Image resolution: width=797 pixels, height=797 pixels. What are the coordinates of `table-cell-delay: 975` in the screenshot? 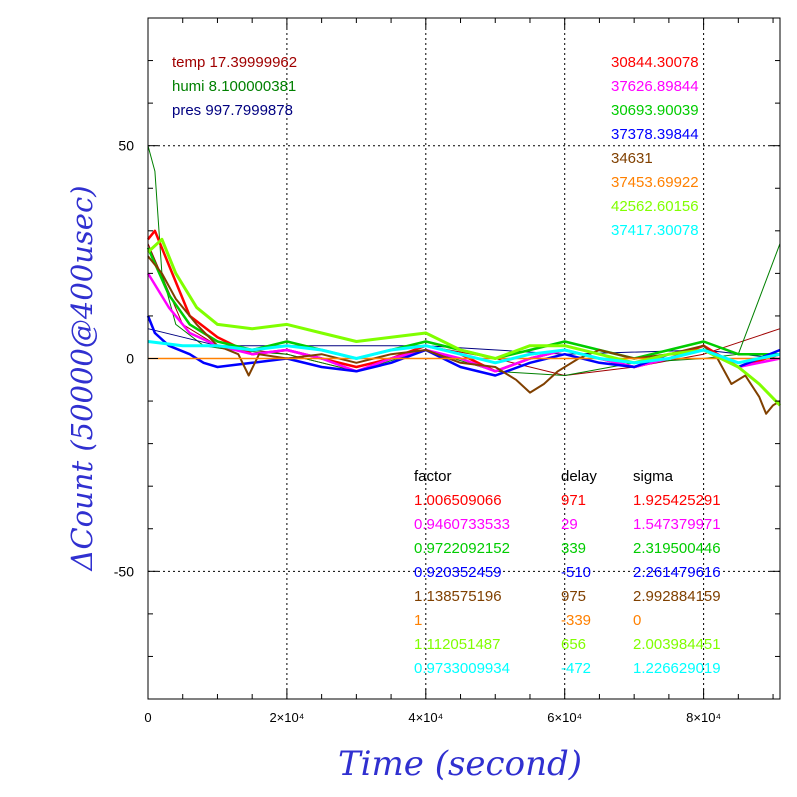 It's located at (573, 596).